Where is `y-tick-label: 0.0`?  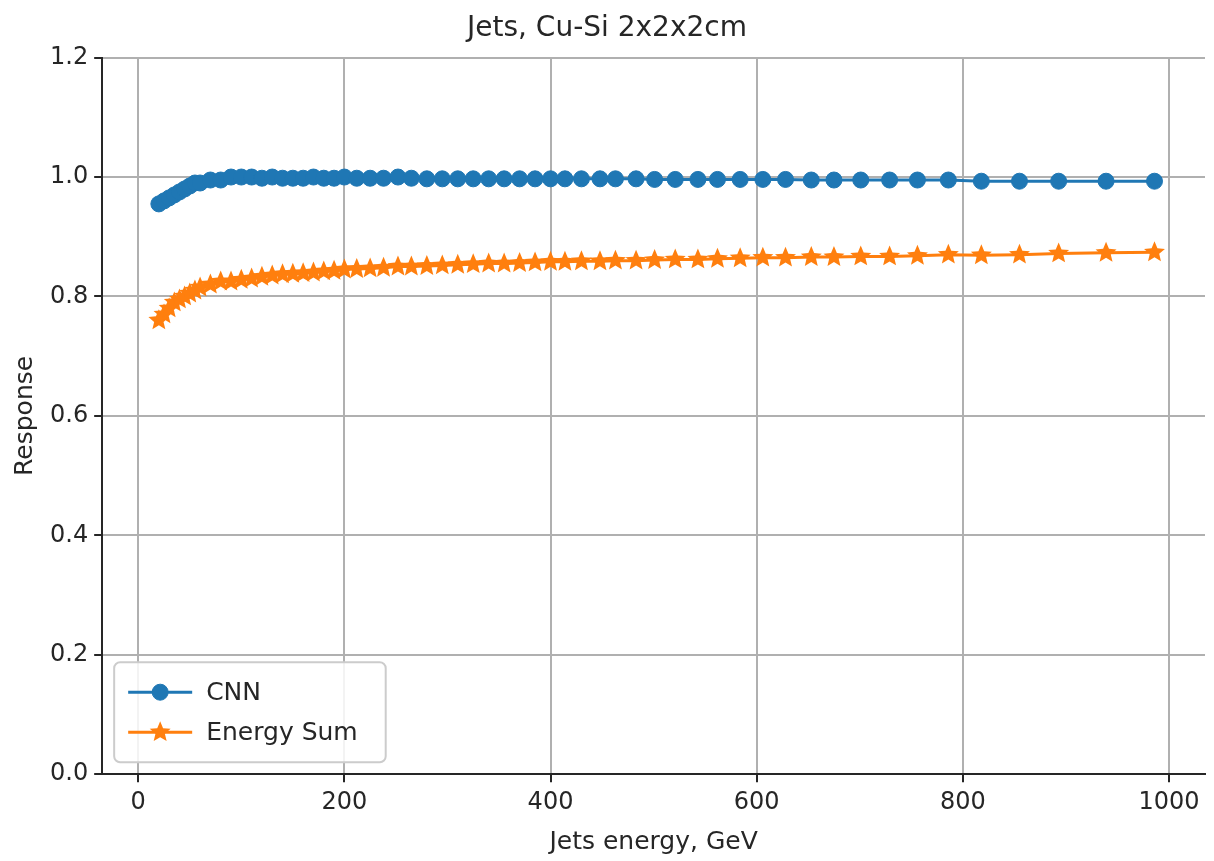
y-tick-label: 0.0 is located at coordinates (69, 772).